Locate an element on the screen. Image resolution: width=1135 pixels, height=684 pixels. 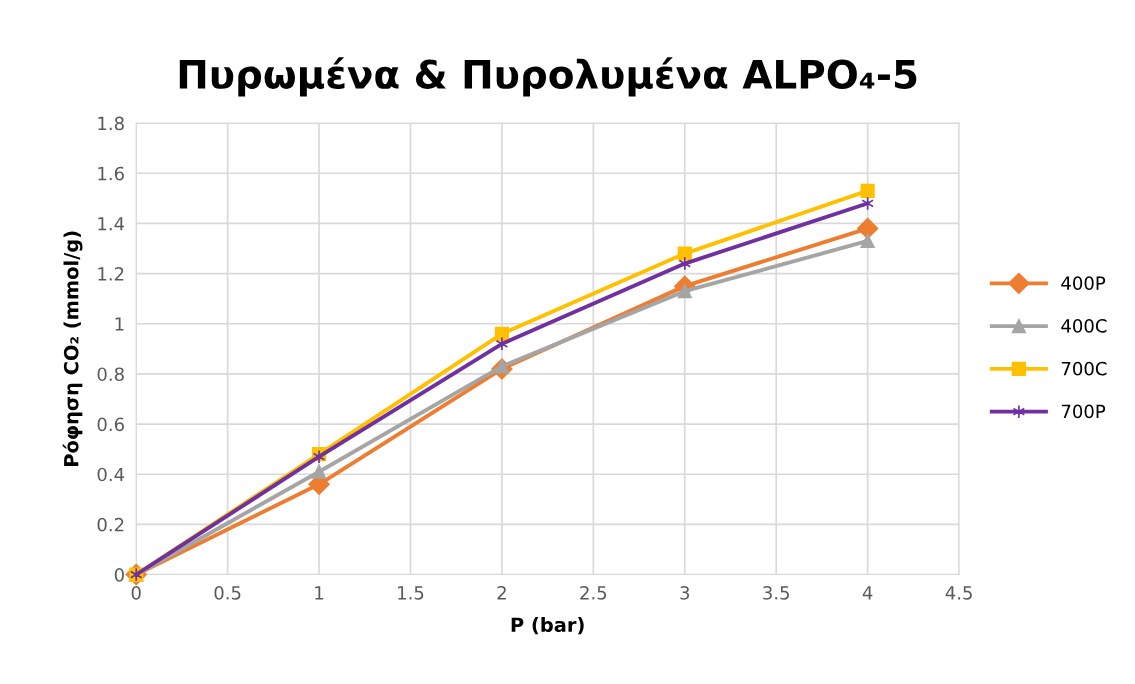
legend-label: 400C is located at coordinates (1084, 326).